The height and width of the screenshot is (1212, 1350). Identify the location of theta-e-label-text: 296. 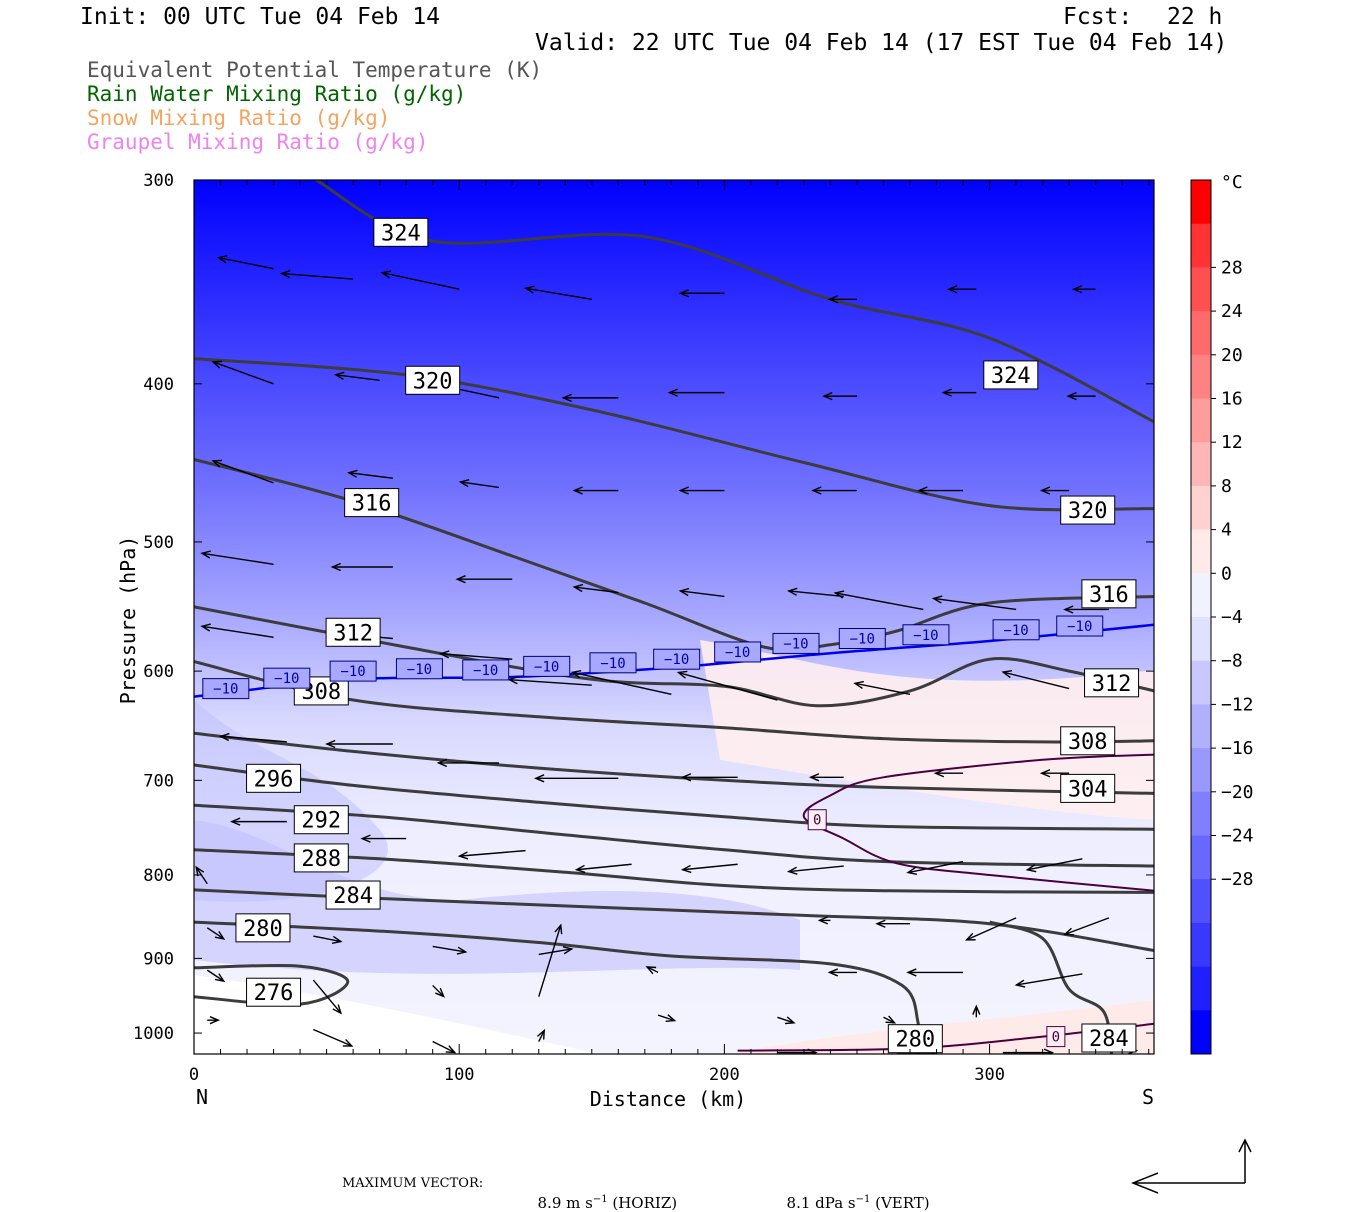
(274, 779).